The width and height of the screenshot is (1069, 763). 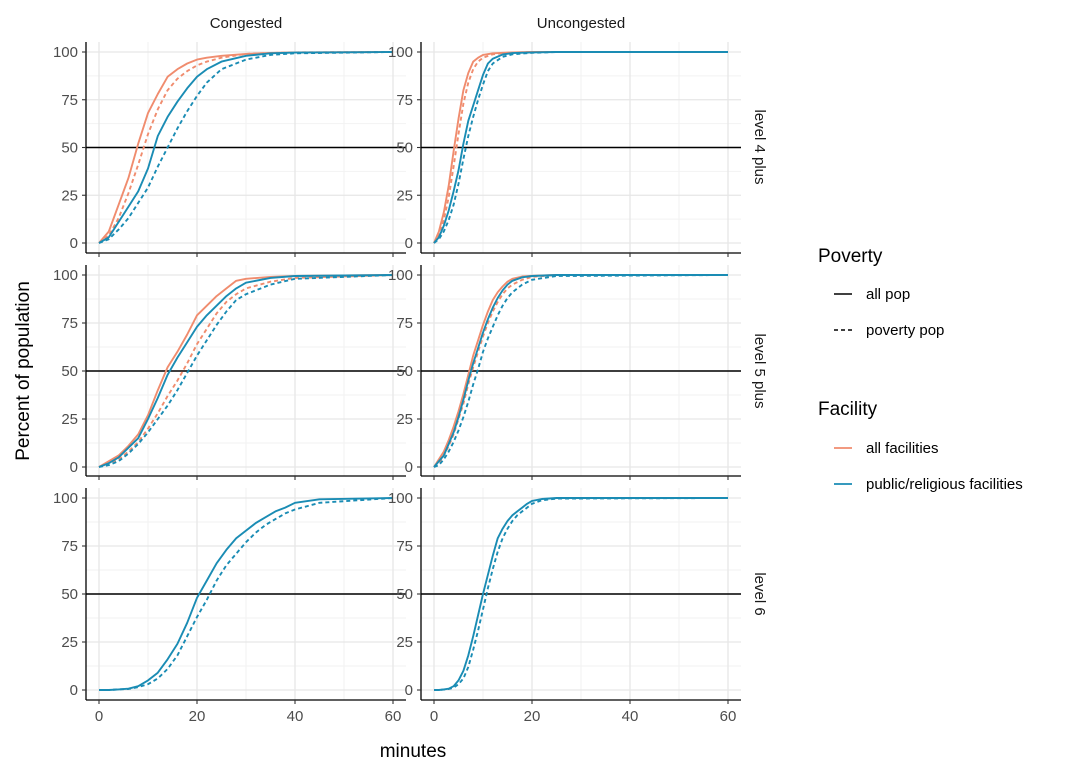 I want to click on panel-uncongested-level-4-plus: 0 25 50 75 100, so click(x=564, y=149).